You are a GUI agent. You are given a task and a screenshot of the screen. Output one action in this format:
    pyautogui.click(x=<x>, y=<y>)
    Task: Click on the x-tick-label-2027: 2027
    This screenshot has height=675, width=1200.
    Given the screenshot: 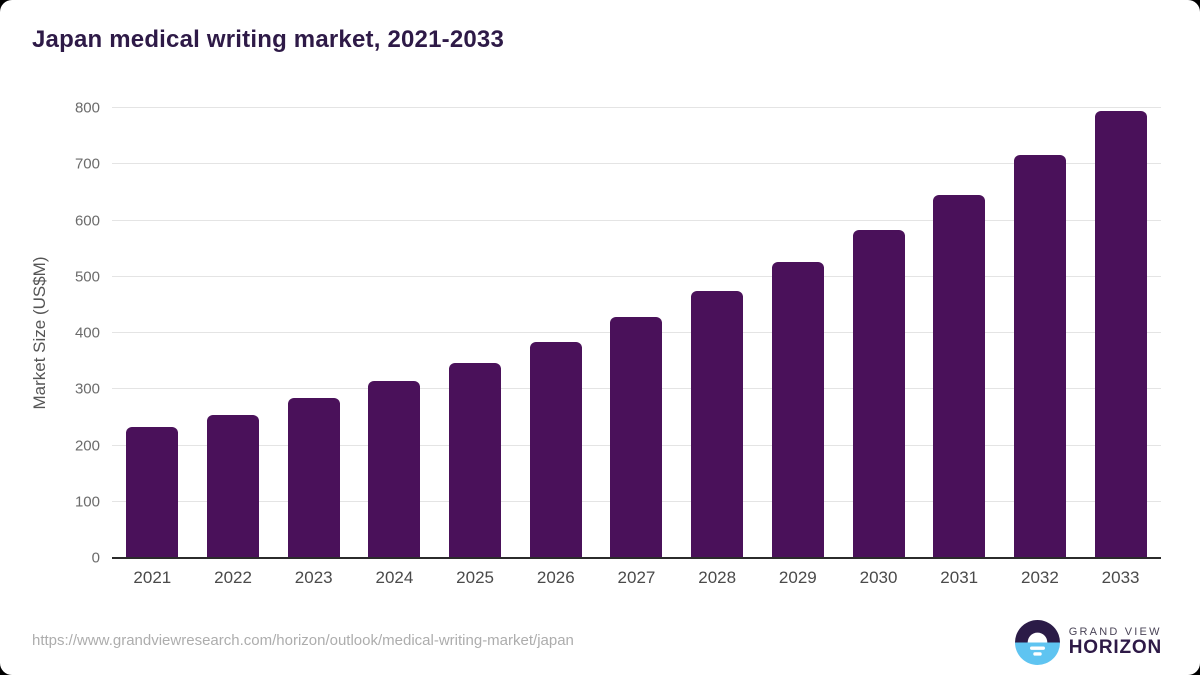 What is the action you would take?
    pyautogui.click(x=636, y=577)
    